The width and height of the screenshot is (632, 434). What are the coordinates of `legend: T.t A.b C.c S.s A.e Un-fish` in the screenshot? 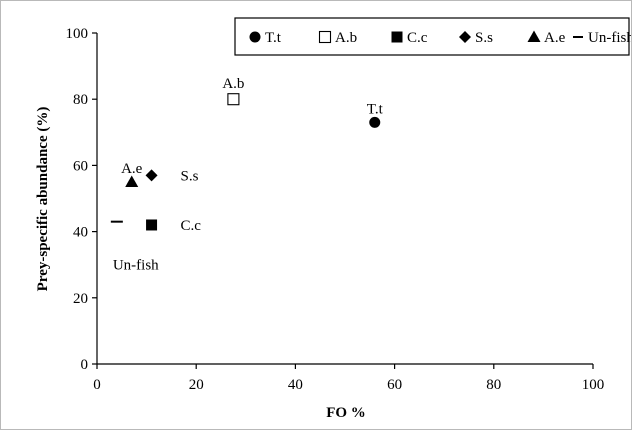 It's located at (433, 36).